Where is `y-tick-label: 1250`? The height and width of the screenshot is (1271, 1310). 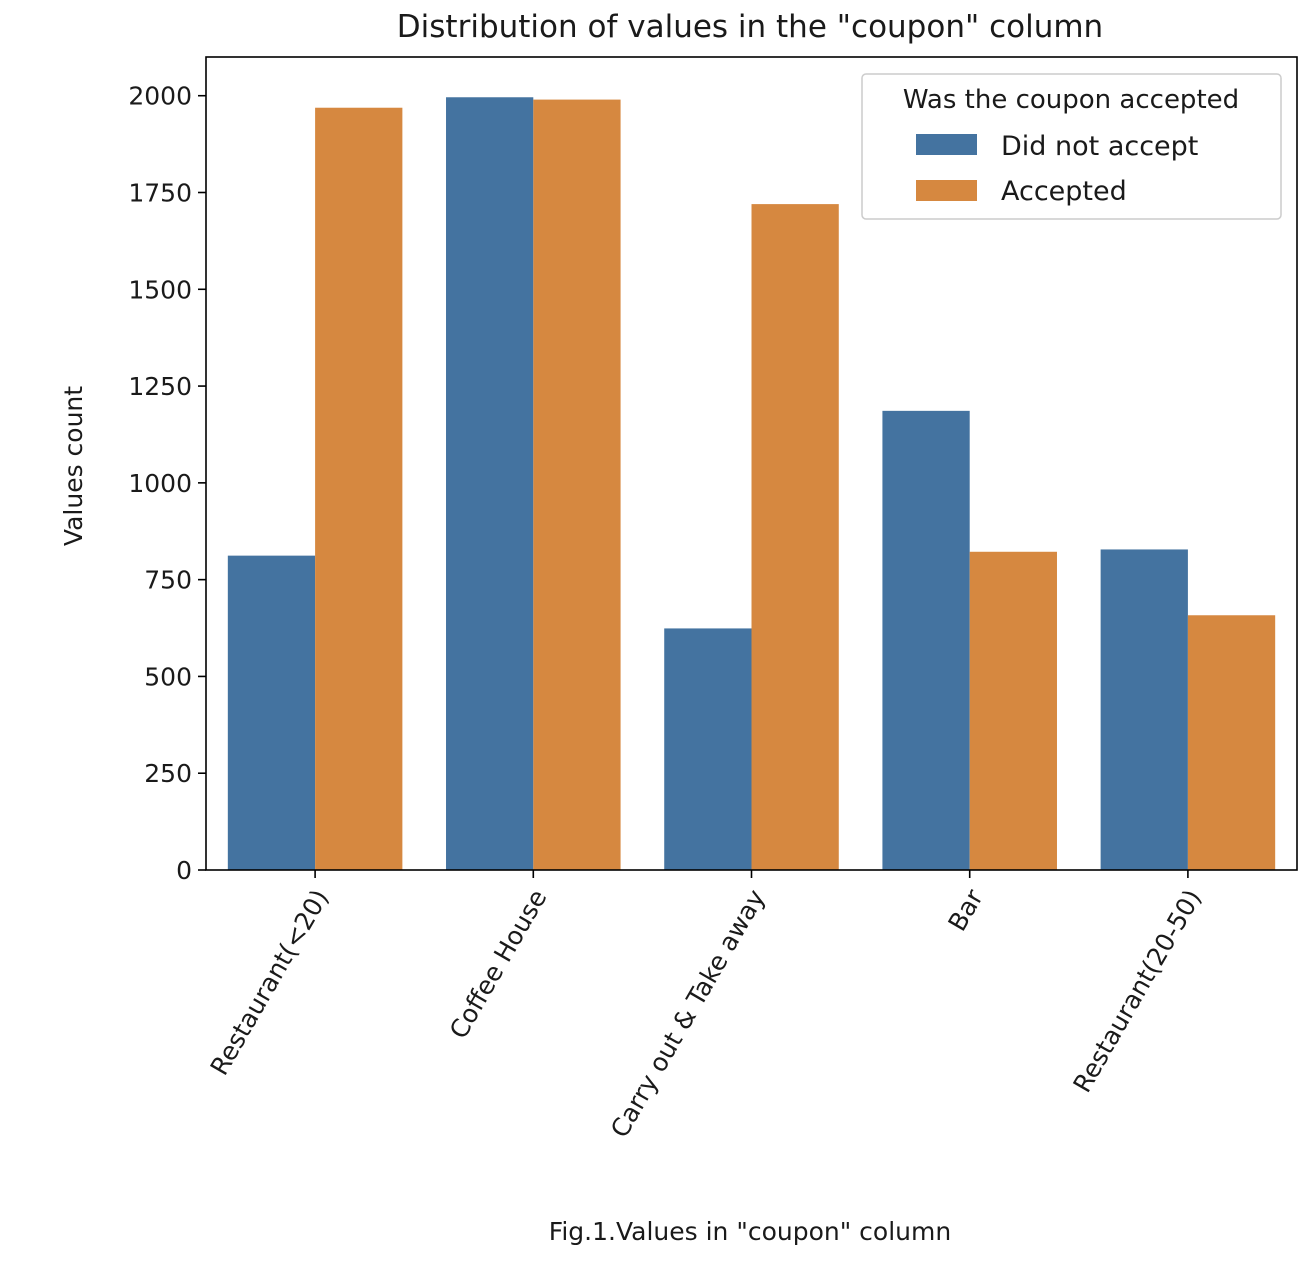
y-tick-label: 1250 is located at coordinates (160, 386).